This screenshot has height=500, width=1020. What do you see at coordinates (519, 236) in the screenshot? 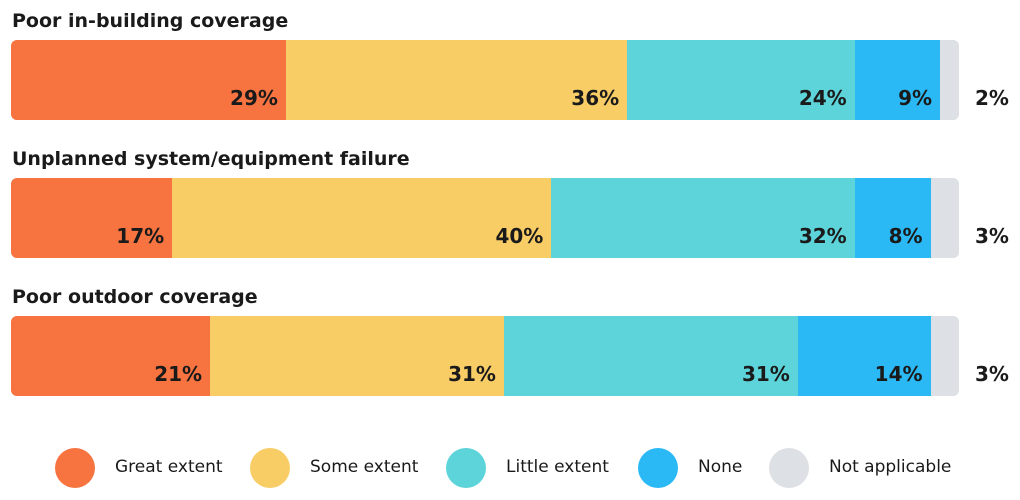
I see `data-label: 40%` at bounding box center [519, 236].